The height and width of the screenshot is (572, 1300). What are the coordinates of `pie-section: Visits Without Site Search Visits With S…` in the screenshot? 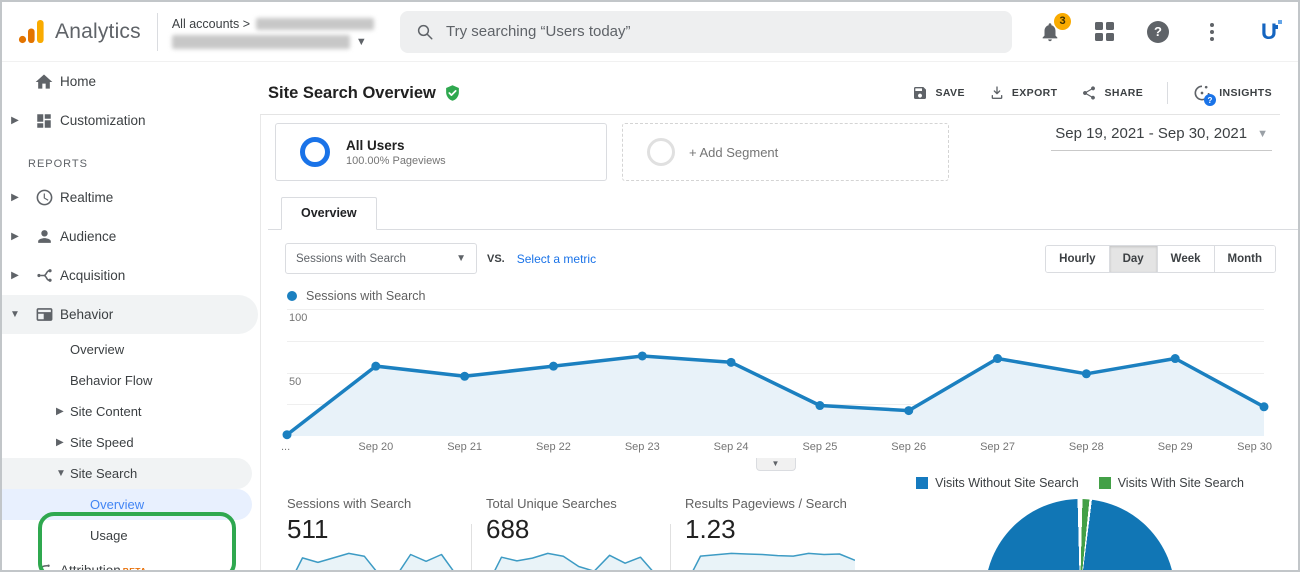 It's located at (1080, 519).